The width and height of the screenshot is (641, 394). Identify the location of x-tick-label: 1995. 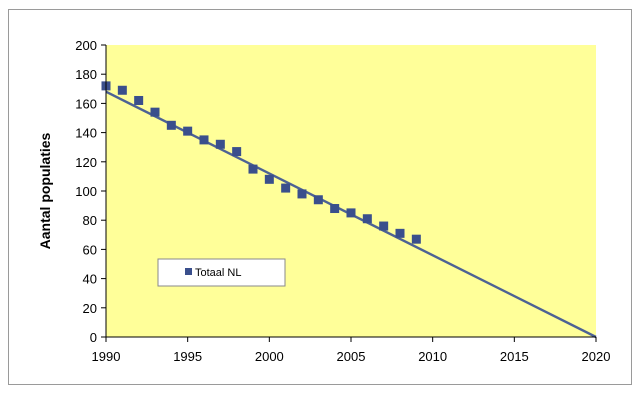
(187, 356).